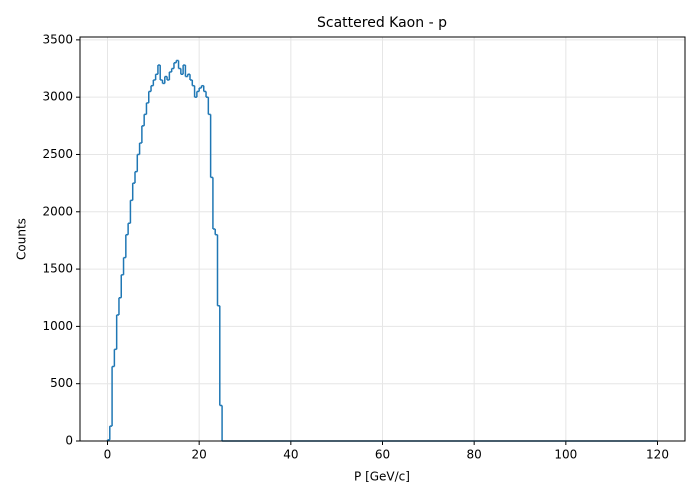 This screenshot has width=700, height=504. Describe the element at coordinates (382, 455) in the screenshot. I see `x-tick-label: 60` at that location.